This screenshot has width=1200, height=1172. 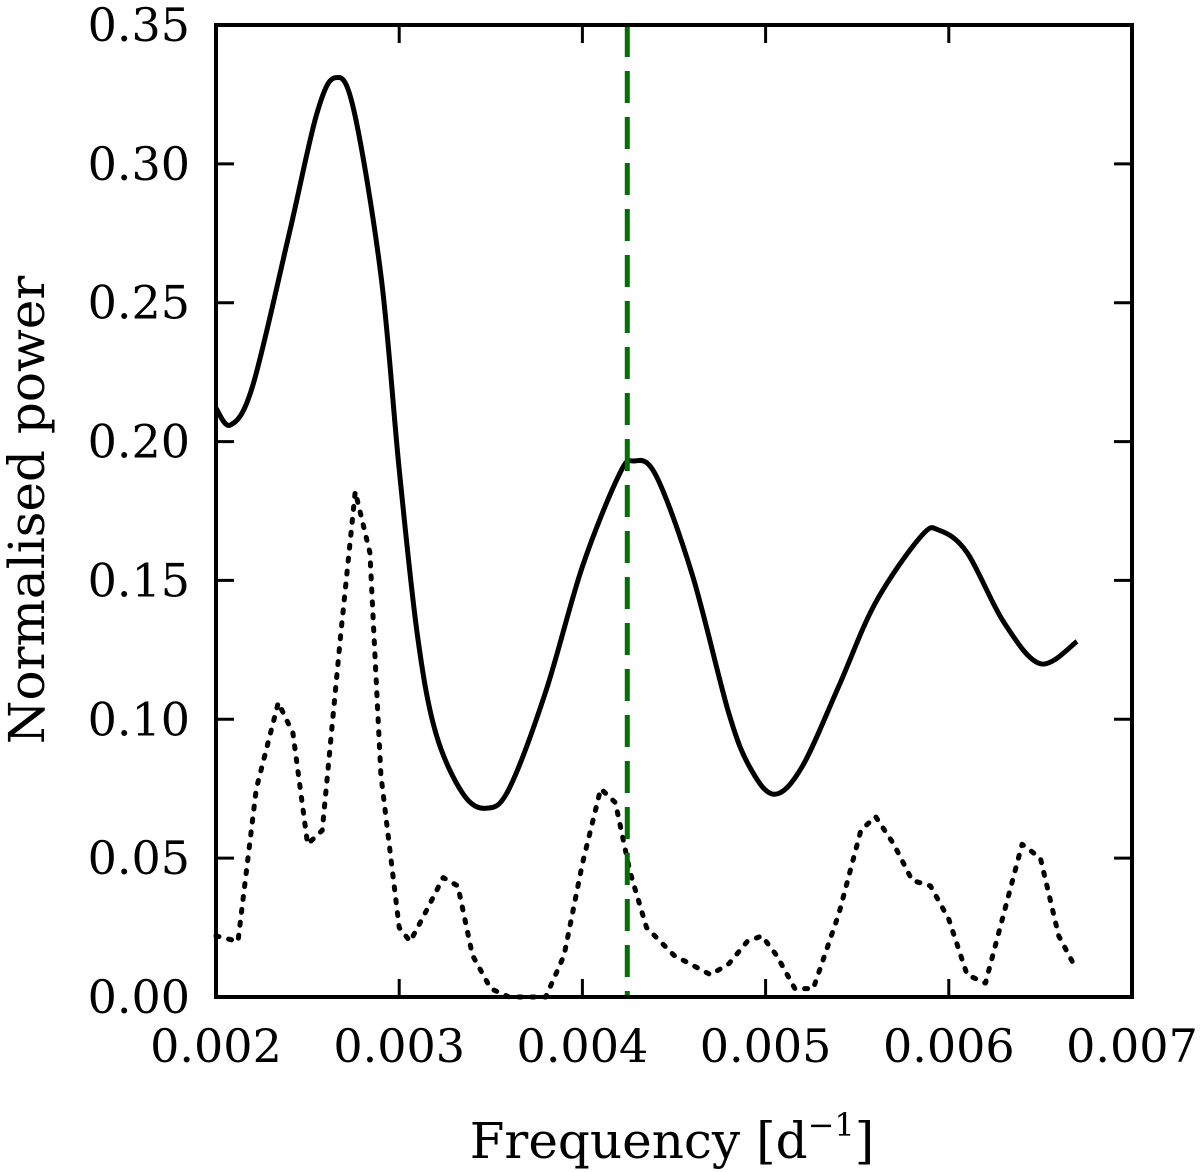 I want to click on x-tick-label: 0.002, so click(x=216, y=1046).